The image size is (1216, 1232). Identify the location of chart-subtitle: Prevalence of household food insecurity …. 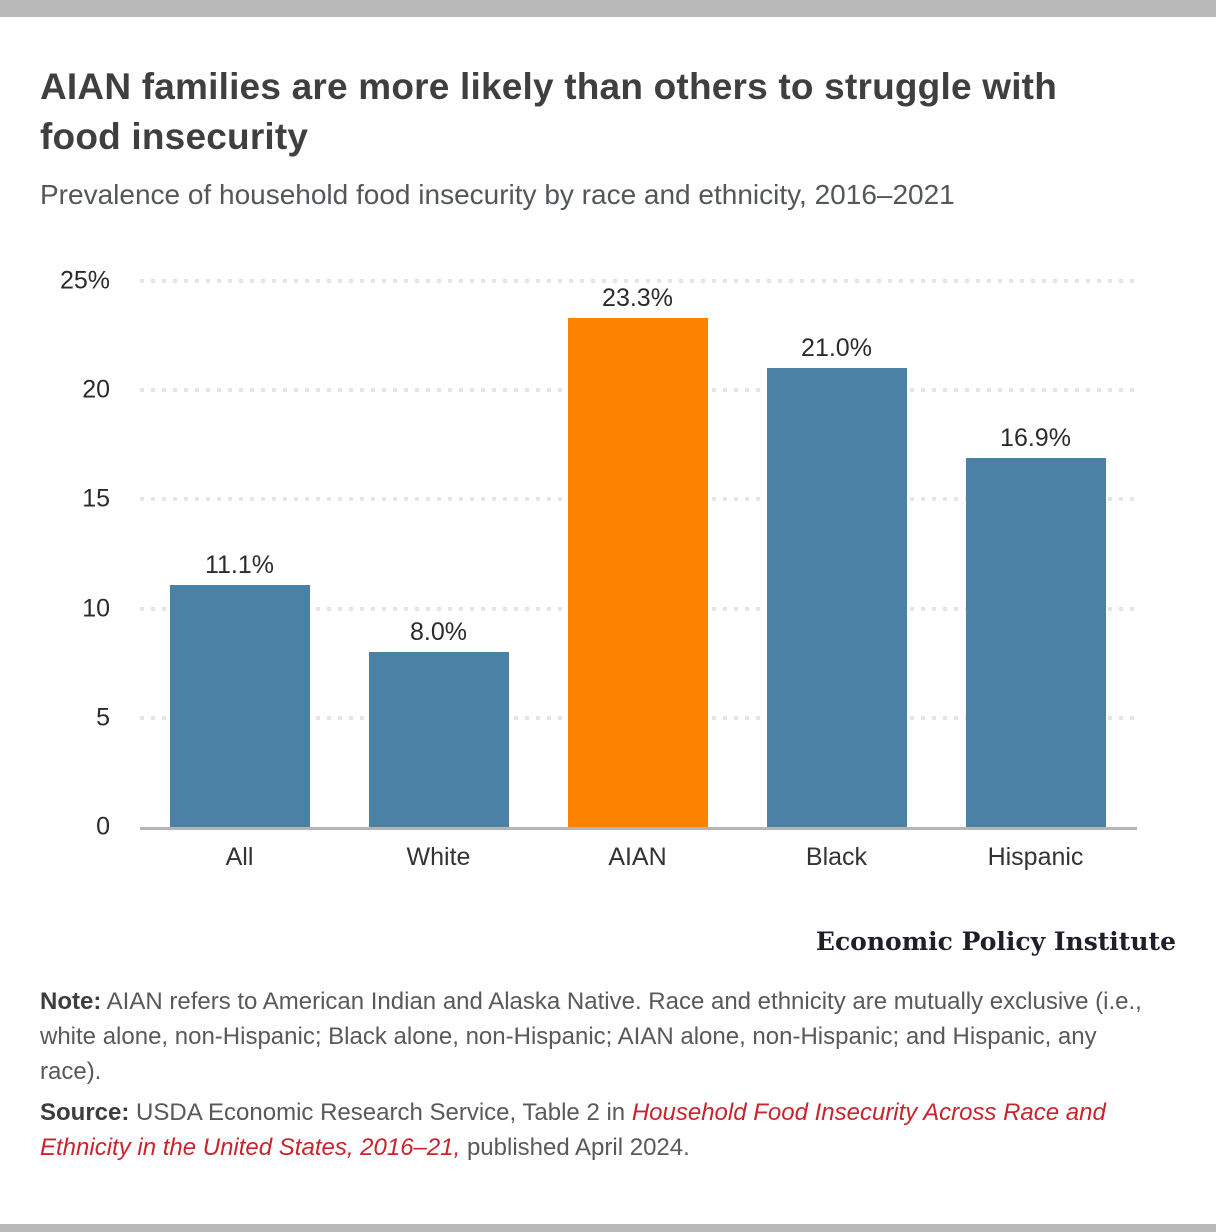
(497, 194).